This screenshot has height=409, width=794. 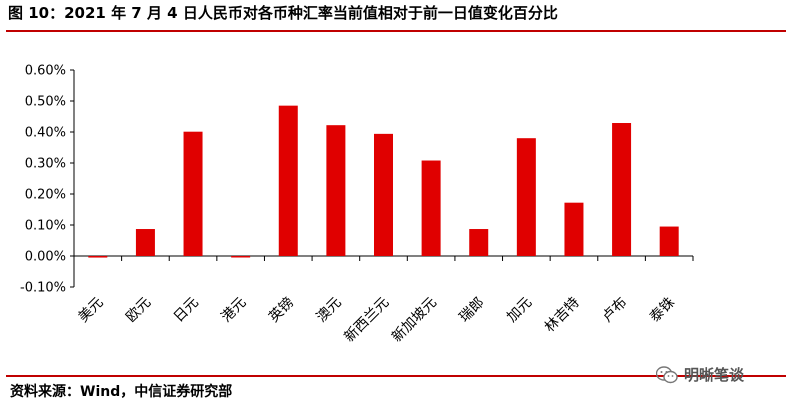 I want to click on x-tick-label: 新西兰元, so click(x=366, y=320).